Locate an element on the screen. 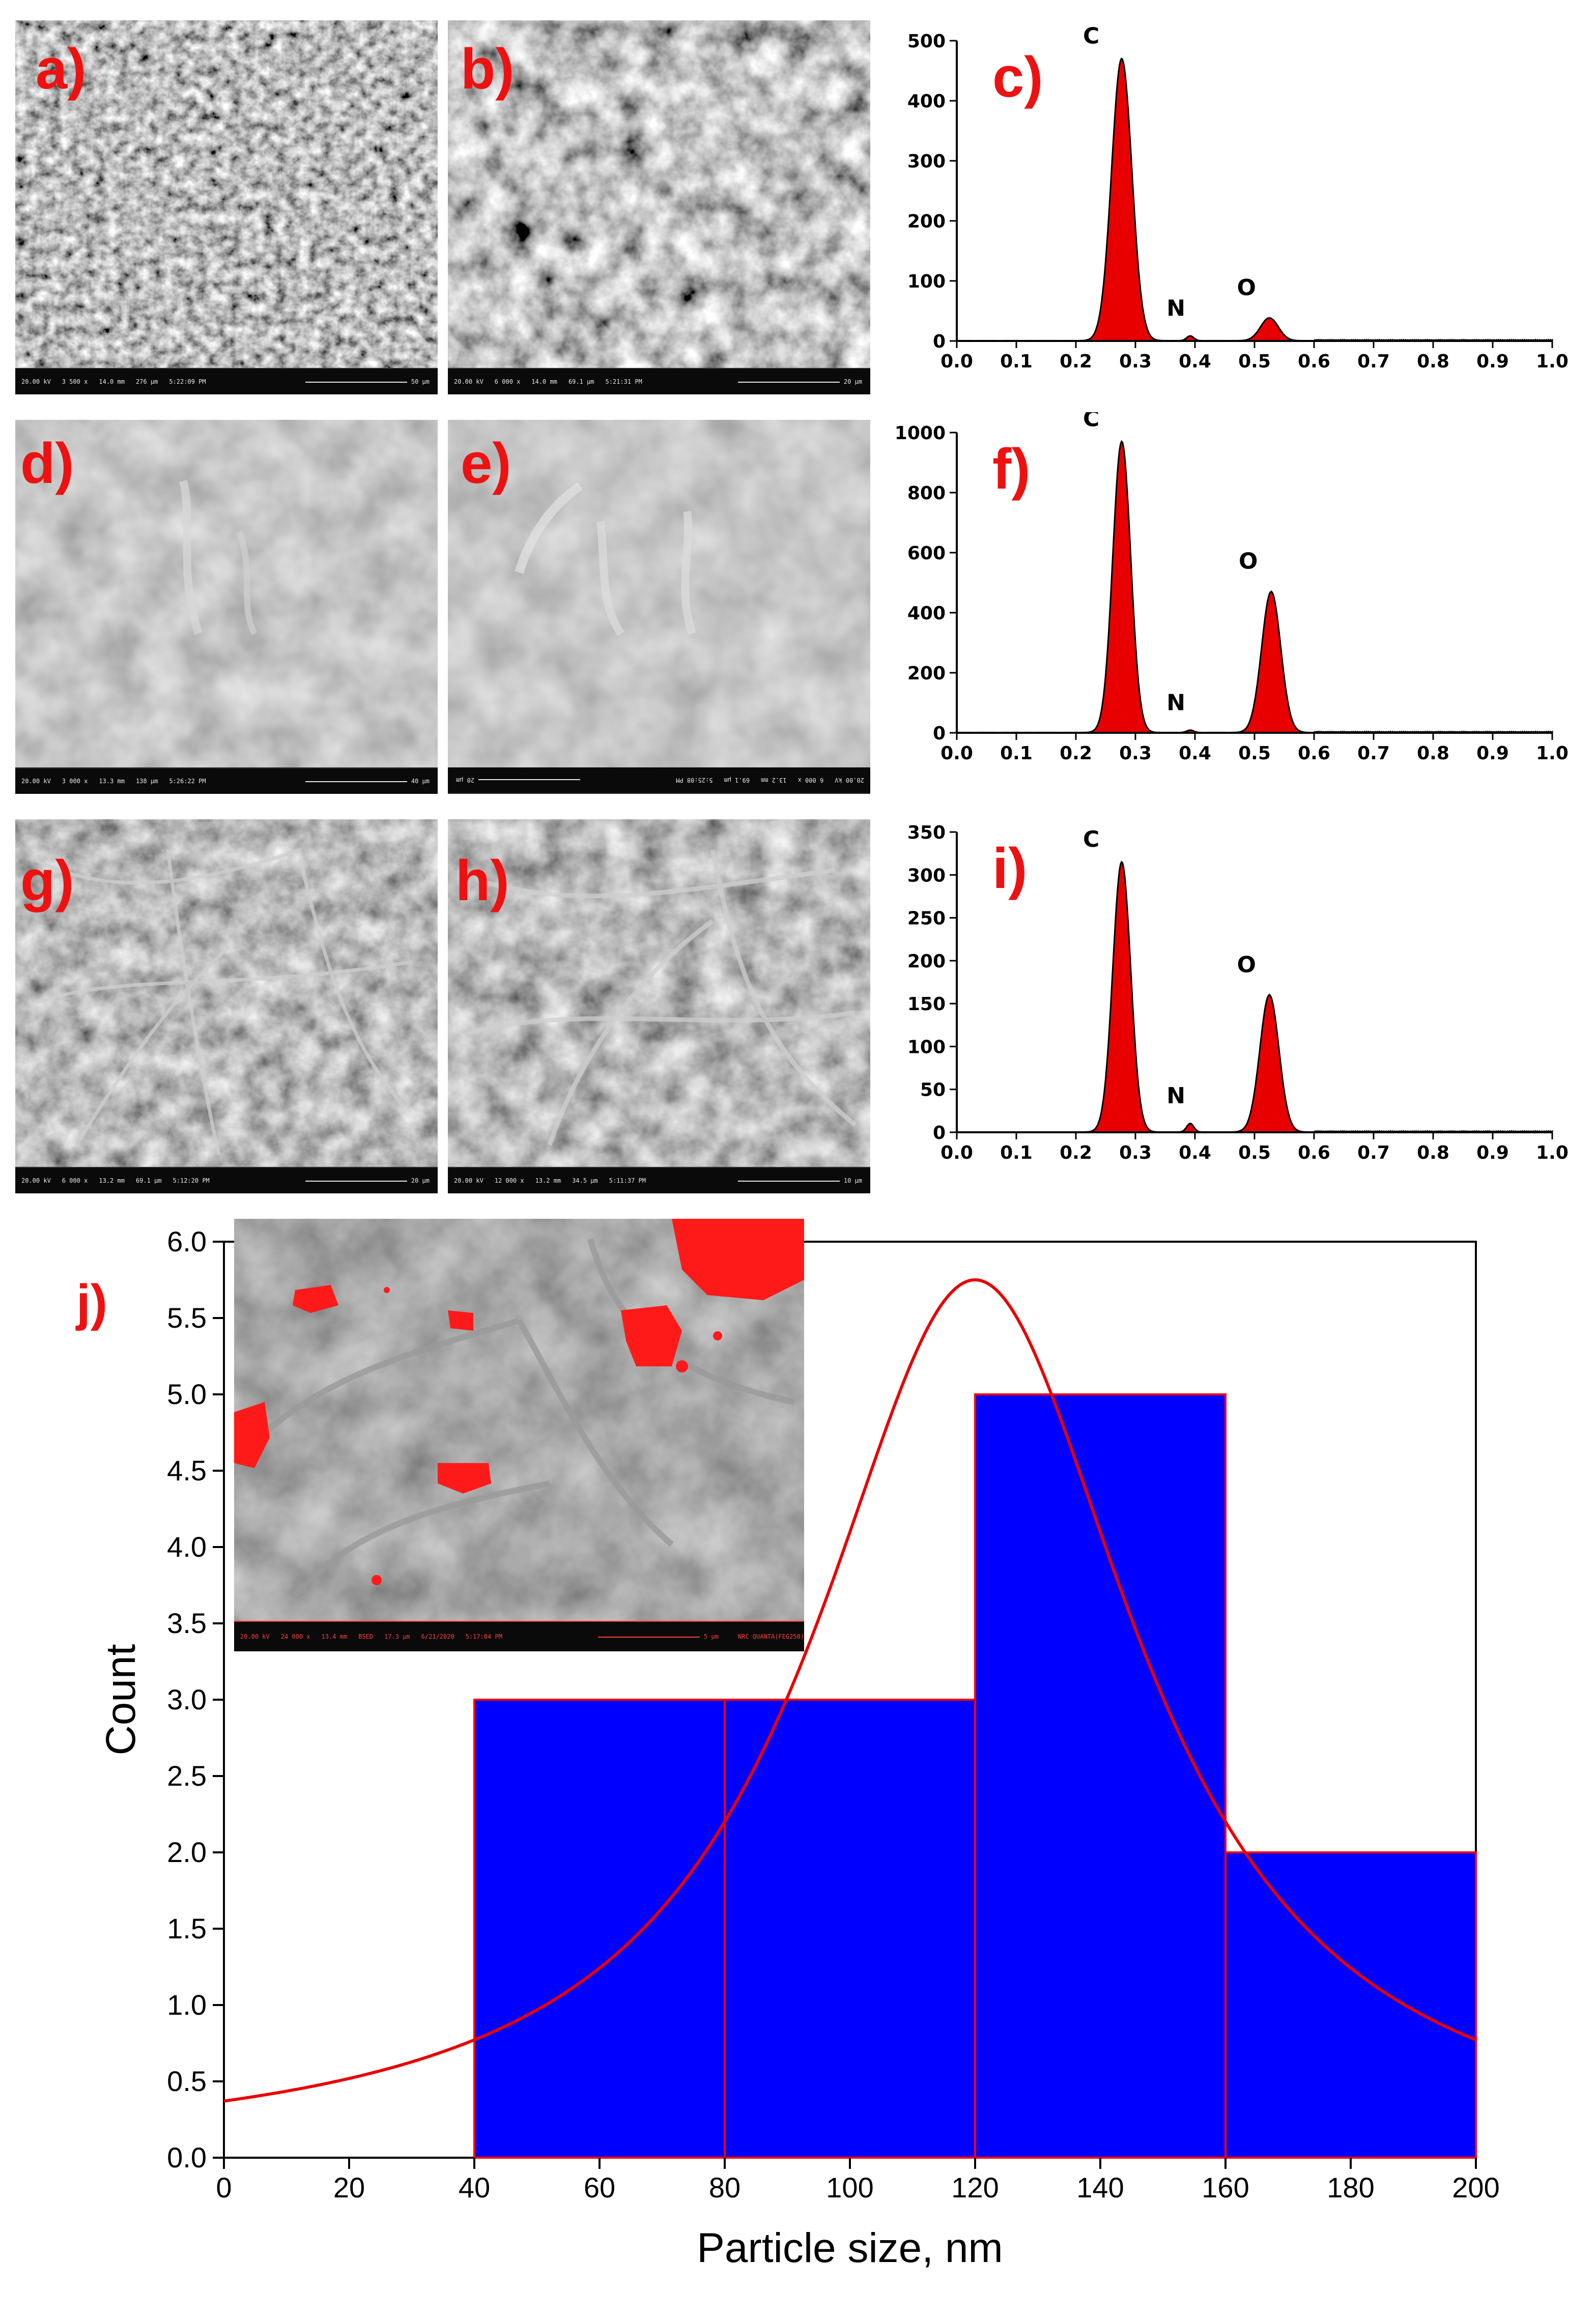 The height and width of the screenshot is (2318, 1596). mag-value: 3 500 x is located at coordinates (75, 382).